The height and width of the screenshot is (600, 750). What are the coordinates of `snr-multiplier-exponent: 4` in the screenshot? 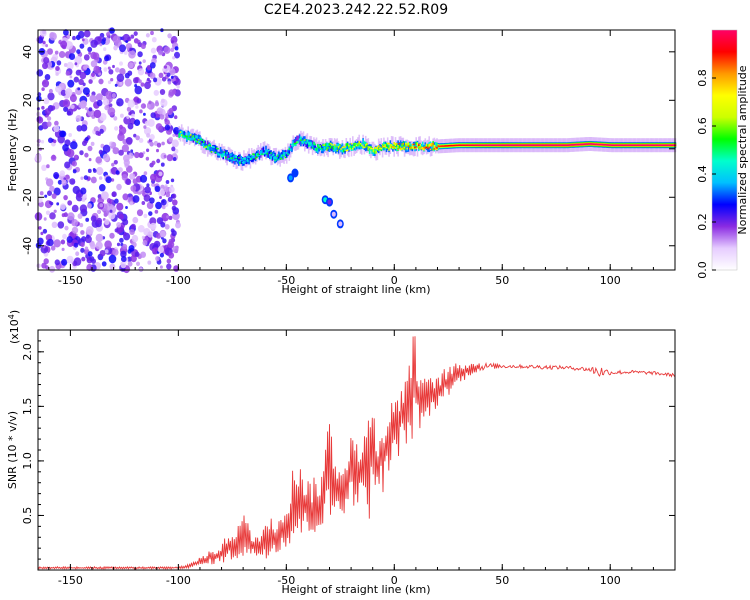 It's located at (11, 316).